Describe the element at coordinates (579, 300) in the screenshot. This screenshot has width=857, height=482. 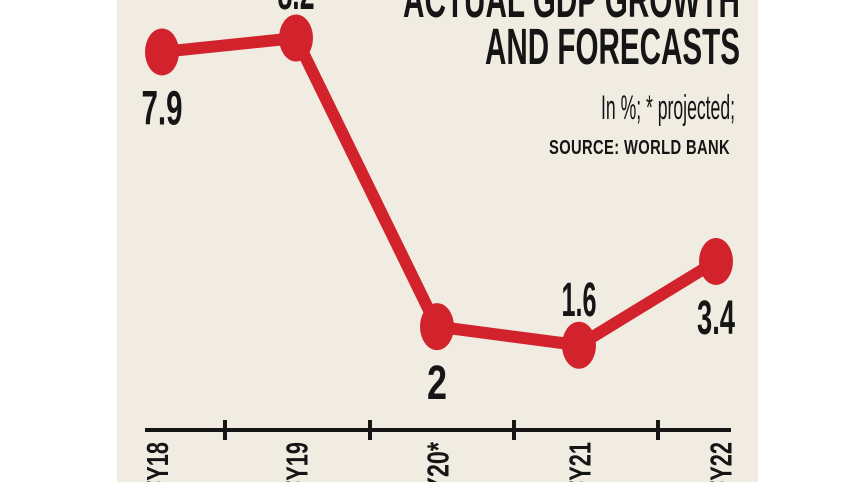
I see `value-label-3: 1.6` at that location.